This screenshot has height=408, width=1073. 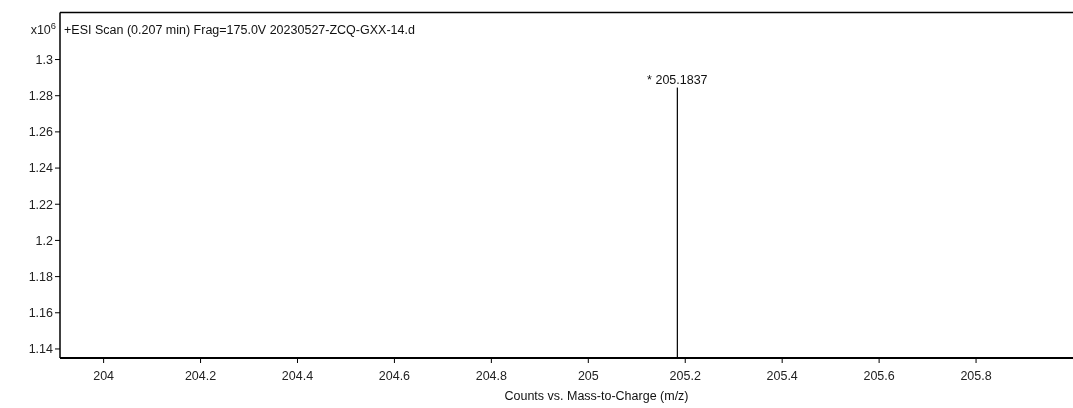 I want to click on x-tick-label: 205.2, so click(x=685, y=376).